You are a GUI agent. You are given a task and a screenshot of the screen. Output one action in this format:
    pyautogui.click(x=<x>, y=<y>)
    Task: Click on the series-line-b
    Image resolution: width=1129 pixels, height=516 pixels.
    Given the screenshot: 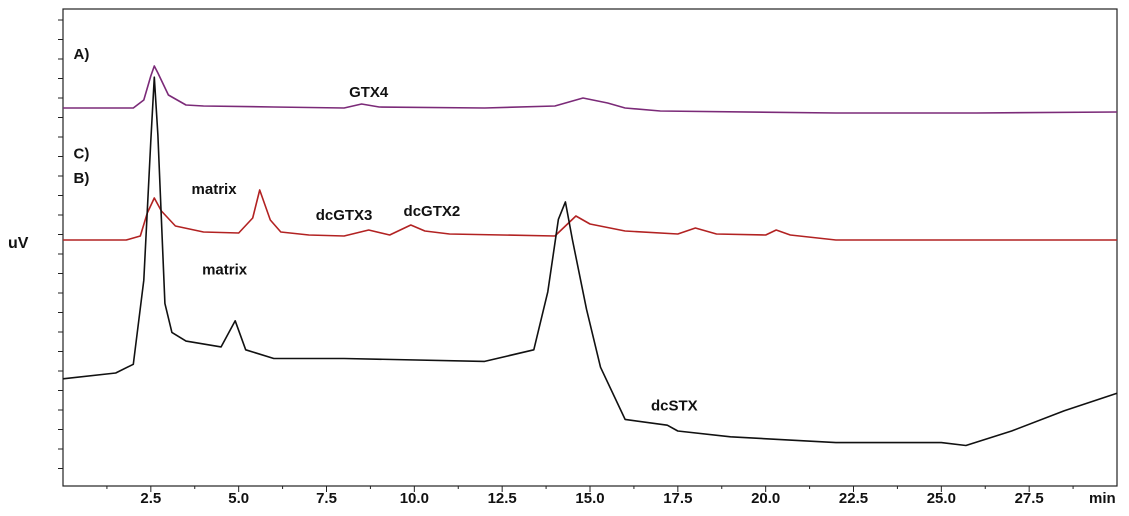 What is the action you would take?
    pyautogui.click(x=590, y=215)
    